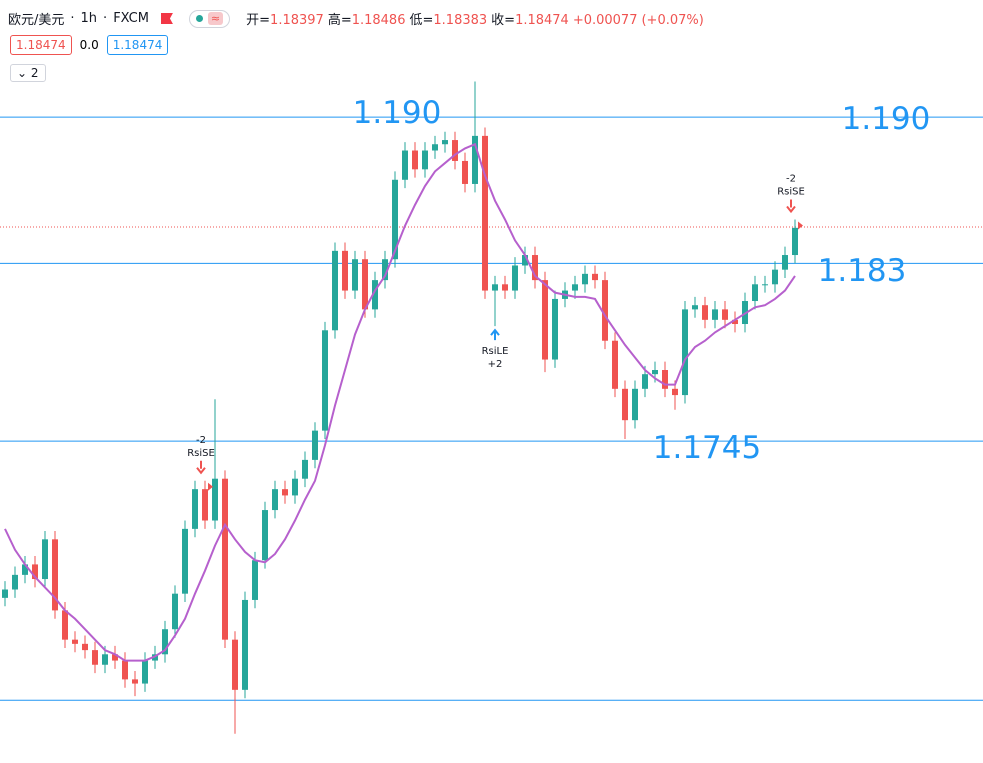  I want to click on stat-value: 1.18383, so click(460, 20).